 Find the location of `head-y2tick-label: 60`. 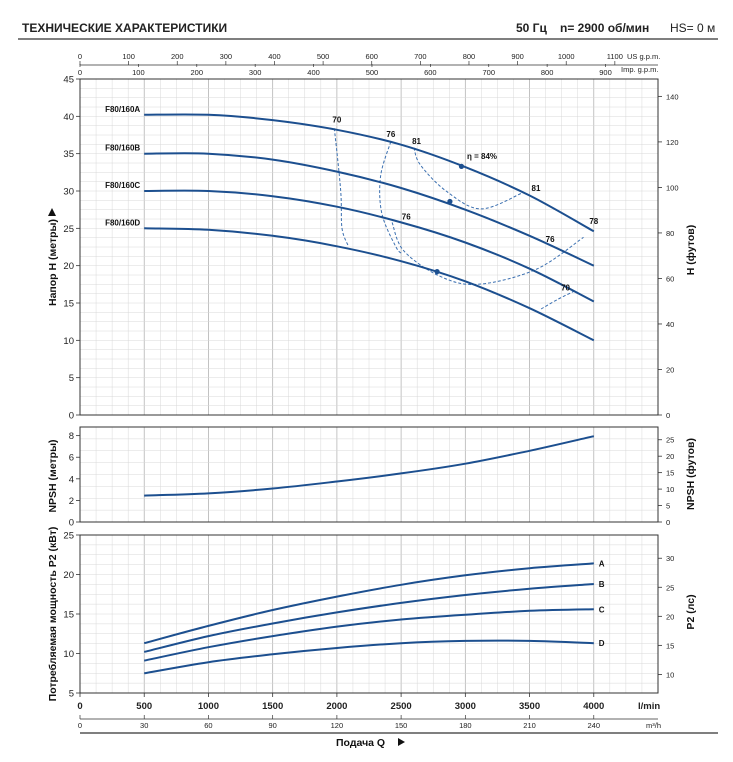

head-y2tick-label: 60 is located at coordinates (670, 278).